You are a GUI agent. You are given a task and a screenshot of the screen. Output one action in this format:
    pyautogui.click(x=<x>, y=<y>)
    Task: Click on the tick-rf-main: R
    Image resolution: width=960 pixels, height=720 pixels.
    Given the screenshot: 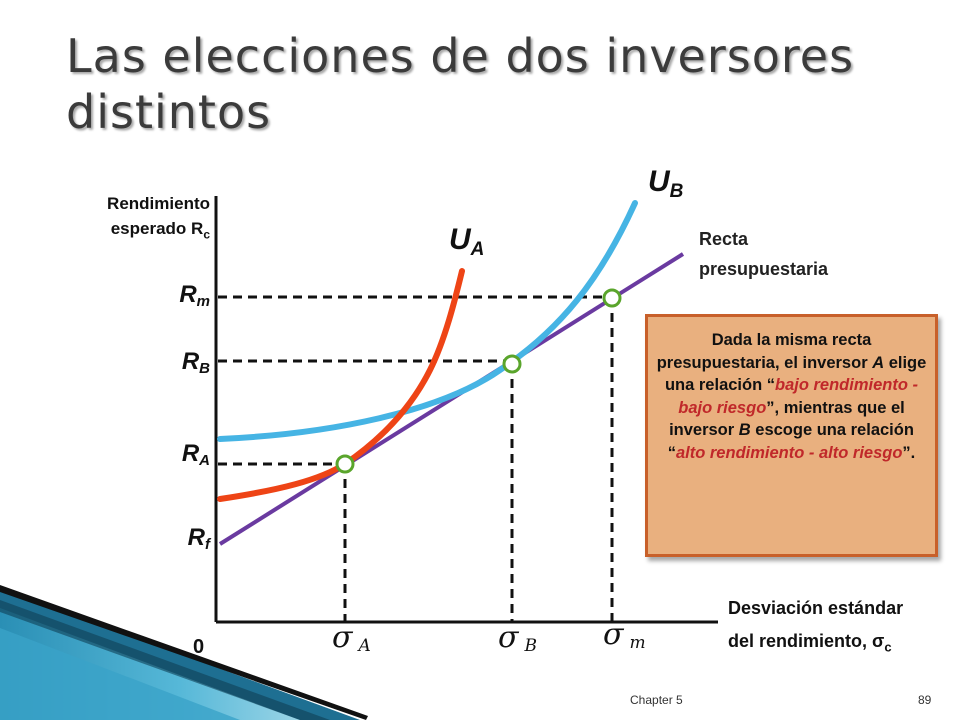 What is the action you would take?
    pyautogui.click(x=196, y=537)
    